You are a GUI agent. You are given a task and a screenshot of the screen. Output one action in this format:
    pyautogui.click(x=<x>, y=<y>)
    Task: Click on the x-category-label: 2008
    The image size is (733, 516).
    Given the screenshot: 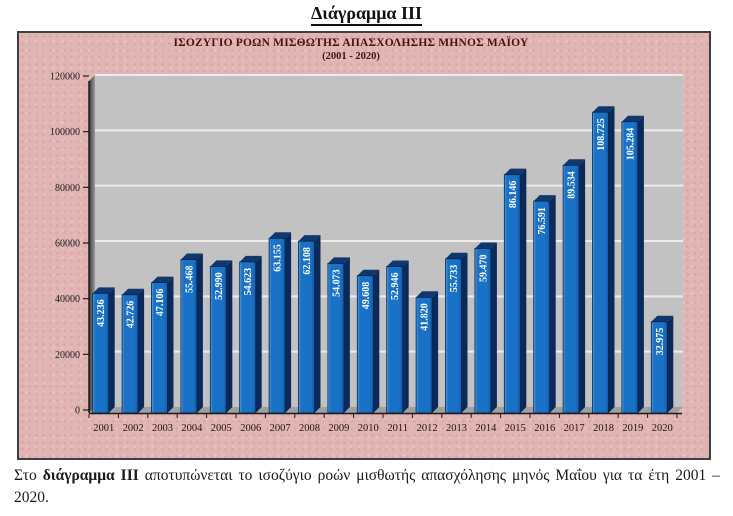 What is the action you would take?
    pyautogui.click(x=309, y=428)
    